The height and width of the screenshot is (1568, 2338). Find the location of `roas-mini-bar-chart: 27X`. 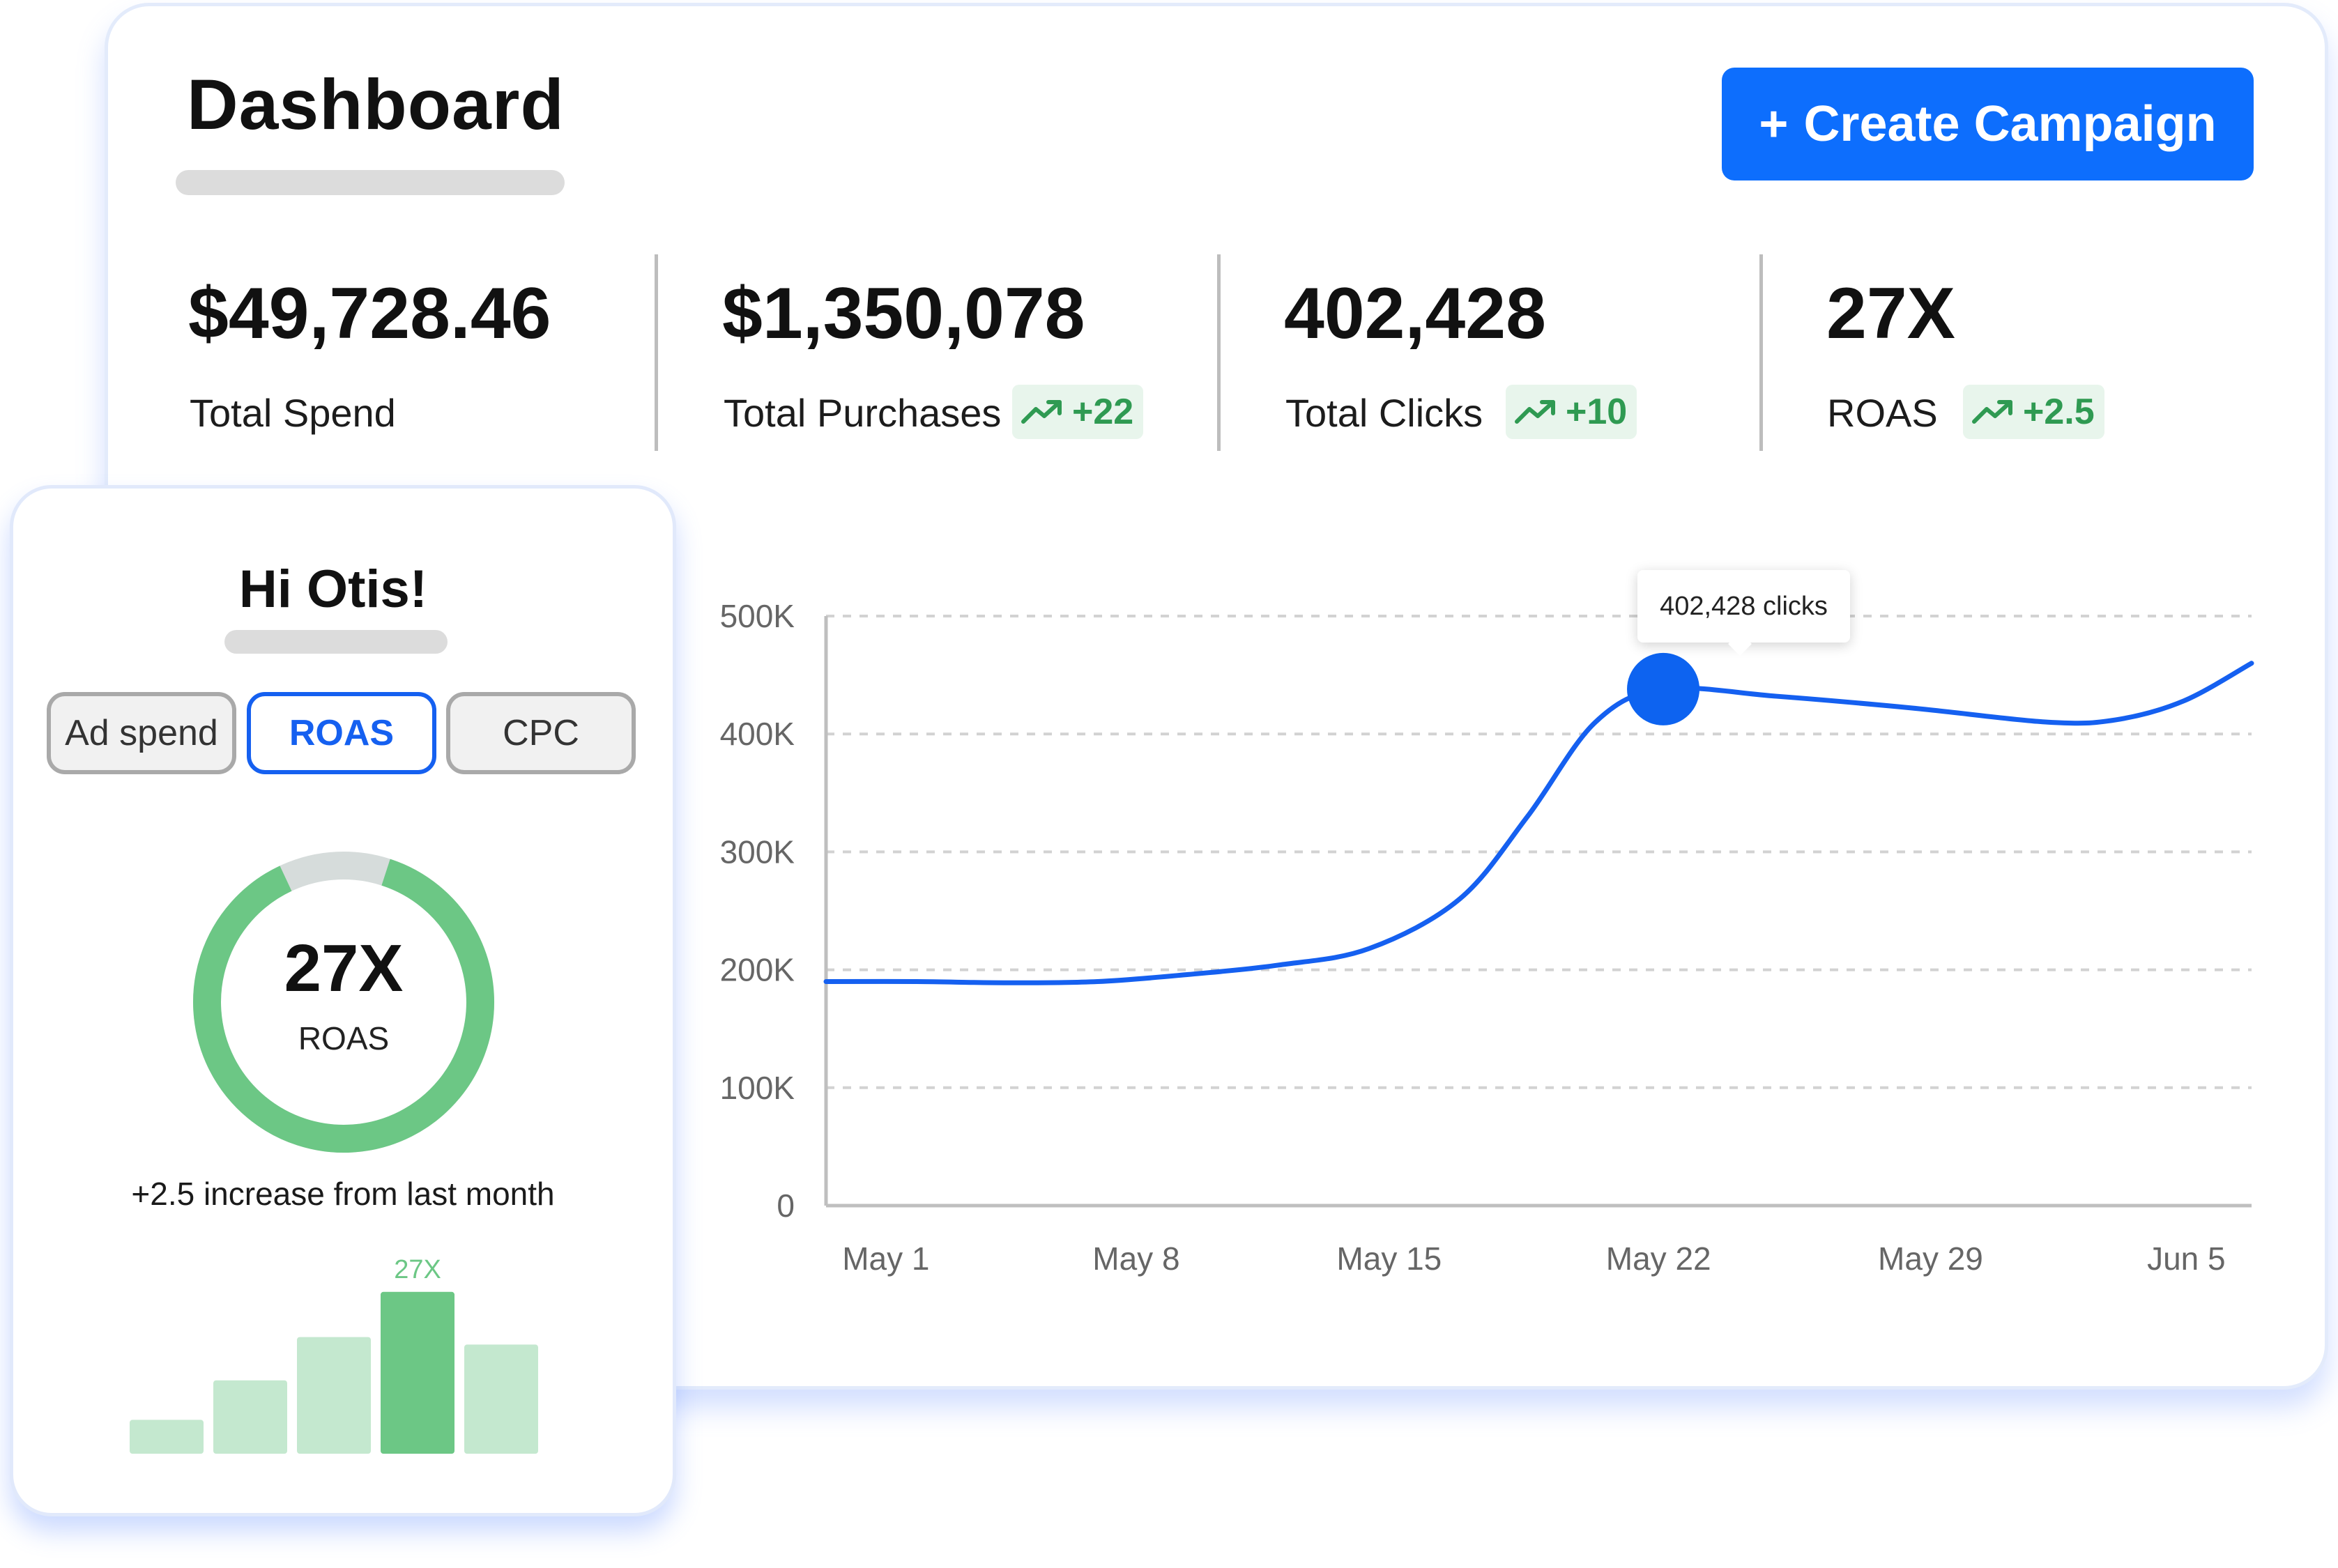

roas-mini-bar-chart: 27X is located at coordinates (334, 1354).